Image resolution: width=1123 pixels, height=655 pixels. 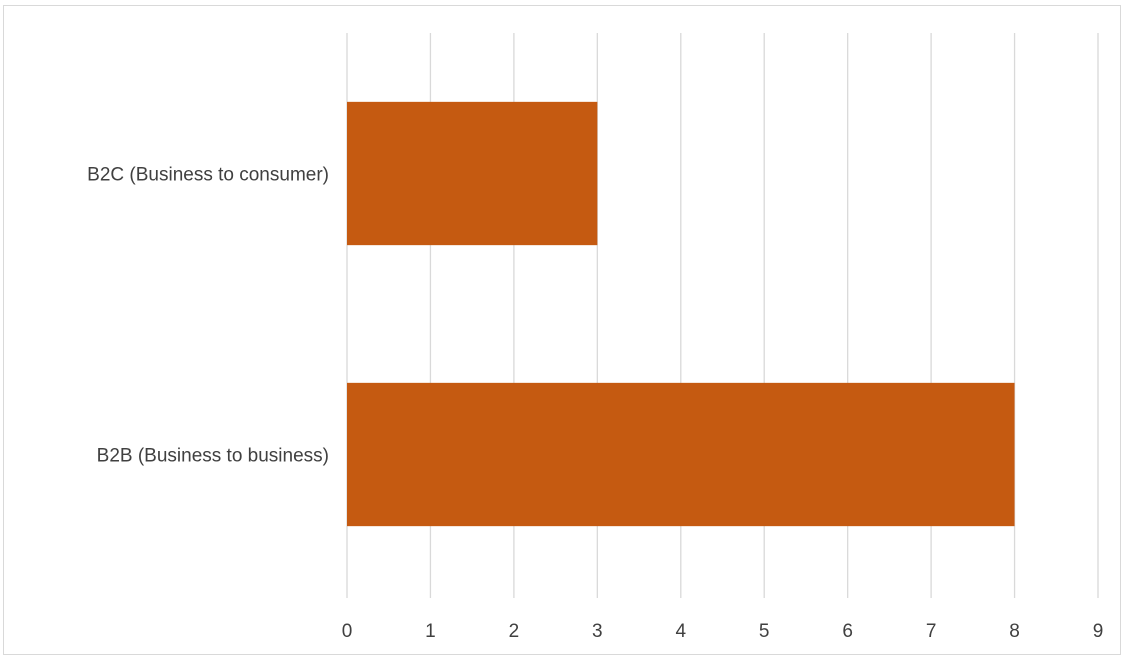 What do you see at coordinates (680, 631) in the screenshot?
I see `x-tick-label-4: 4` at bounding box center [680, 631].